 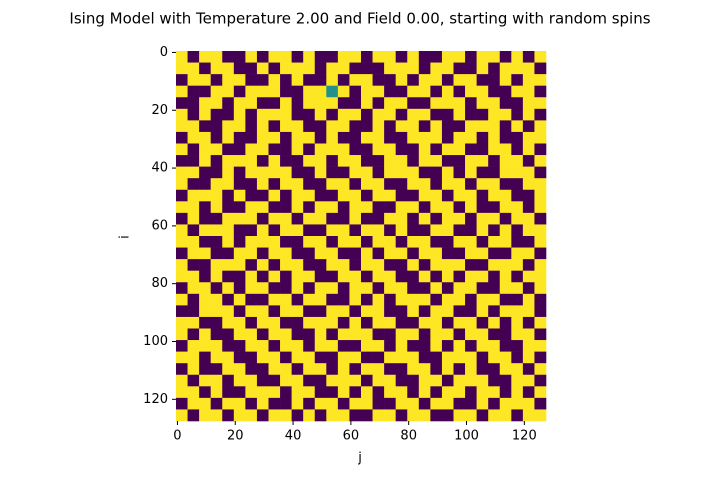 I want to click on y-tick-label: 0, so click(x=164, y=52).